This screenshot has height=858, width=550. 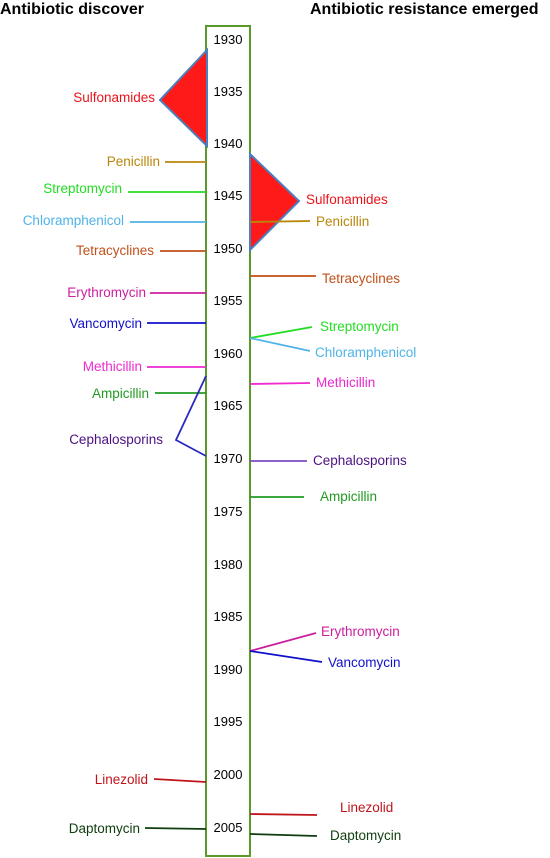 What do you see at coordinates (228, 405) in the screenshot?
I see `year-label: 1965` at bounding box center [228, 405].